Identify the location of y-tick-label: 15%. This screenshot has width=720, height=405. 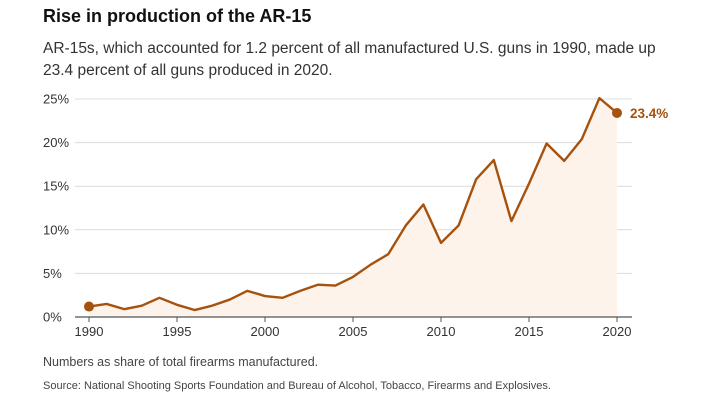
(56, 186).